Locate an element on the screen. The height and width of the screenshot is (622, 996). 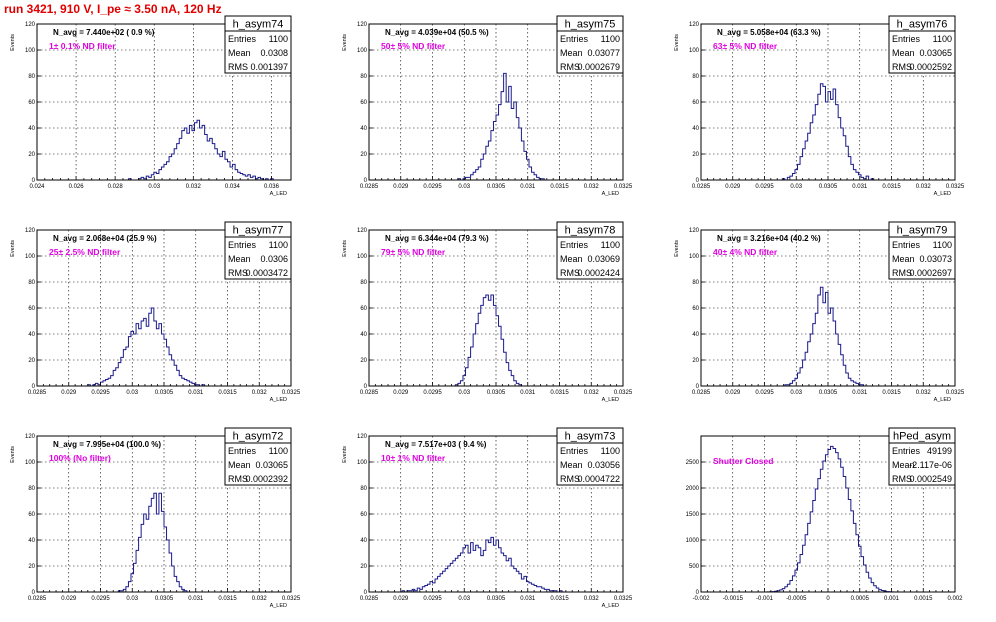
stats-value: -2.117e-06 is located at coordinates (930, 465).